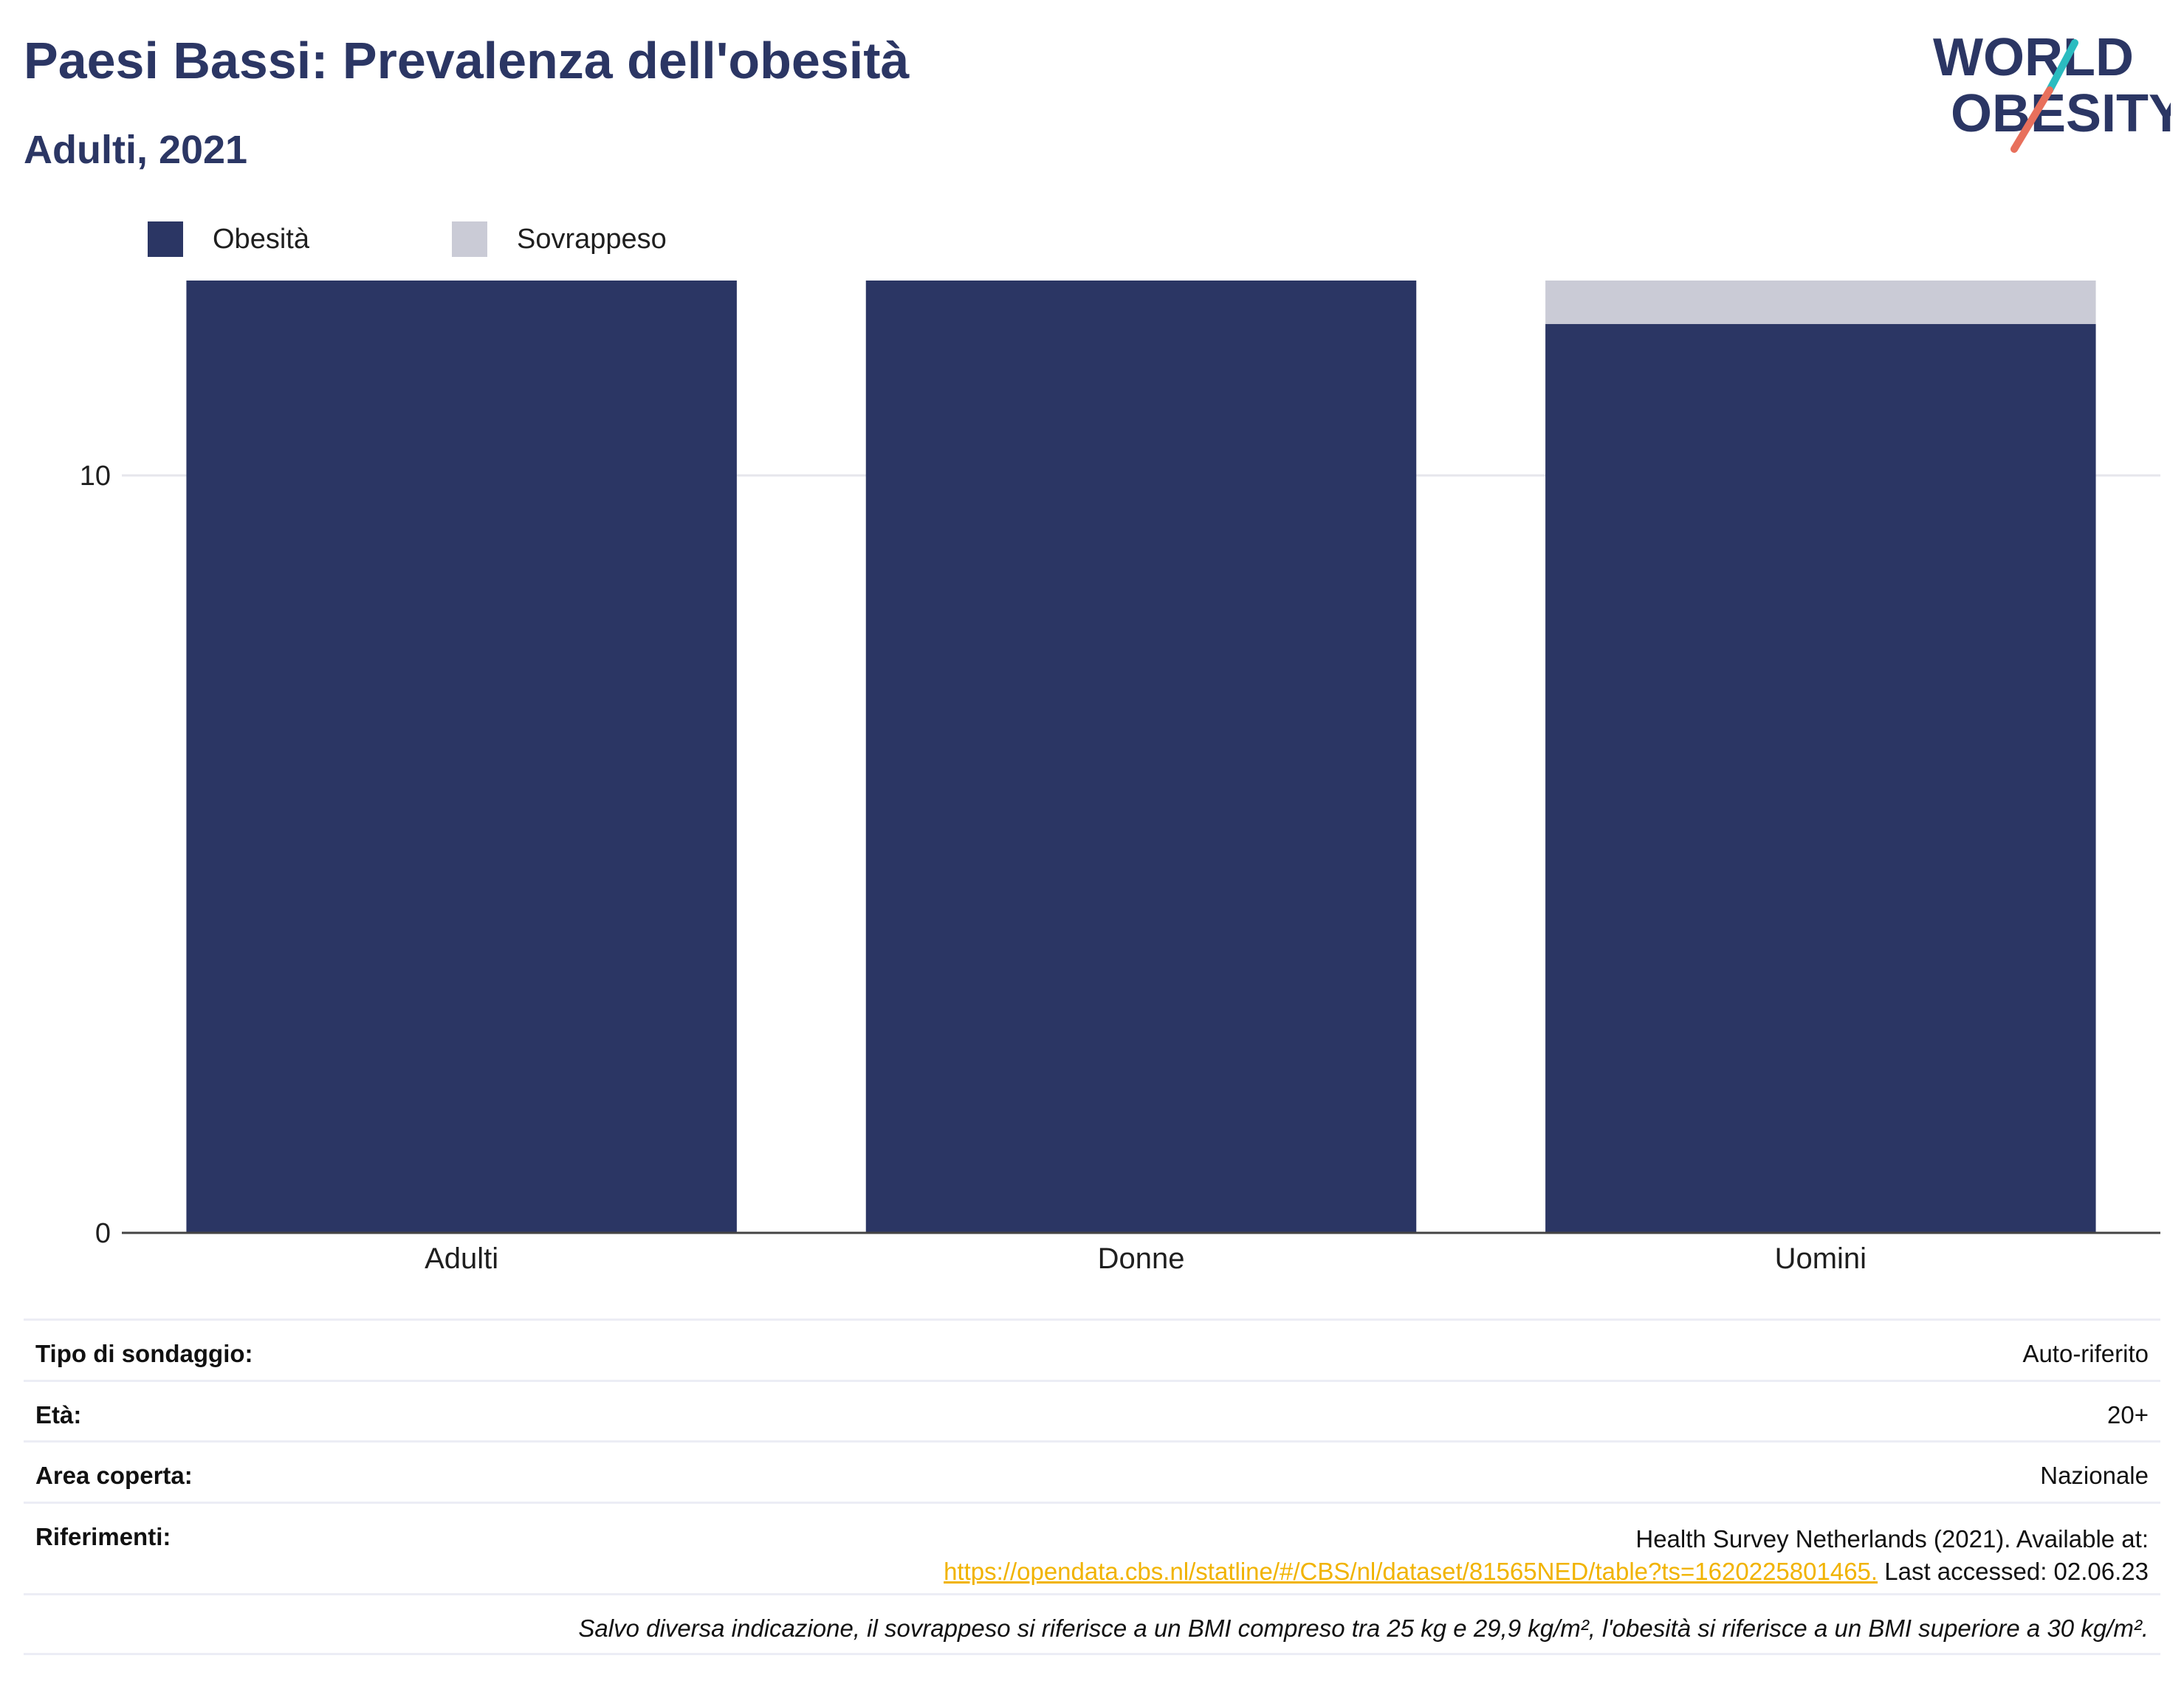 The width and height of the screenshot is (2184, 1695). Describe the element at coordinates (1092, 1349) in the screenshot. I see `info-row-survey-type: Tipo di sondaggio: Auto-riferito` at that location.